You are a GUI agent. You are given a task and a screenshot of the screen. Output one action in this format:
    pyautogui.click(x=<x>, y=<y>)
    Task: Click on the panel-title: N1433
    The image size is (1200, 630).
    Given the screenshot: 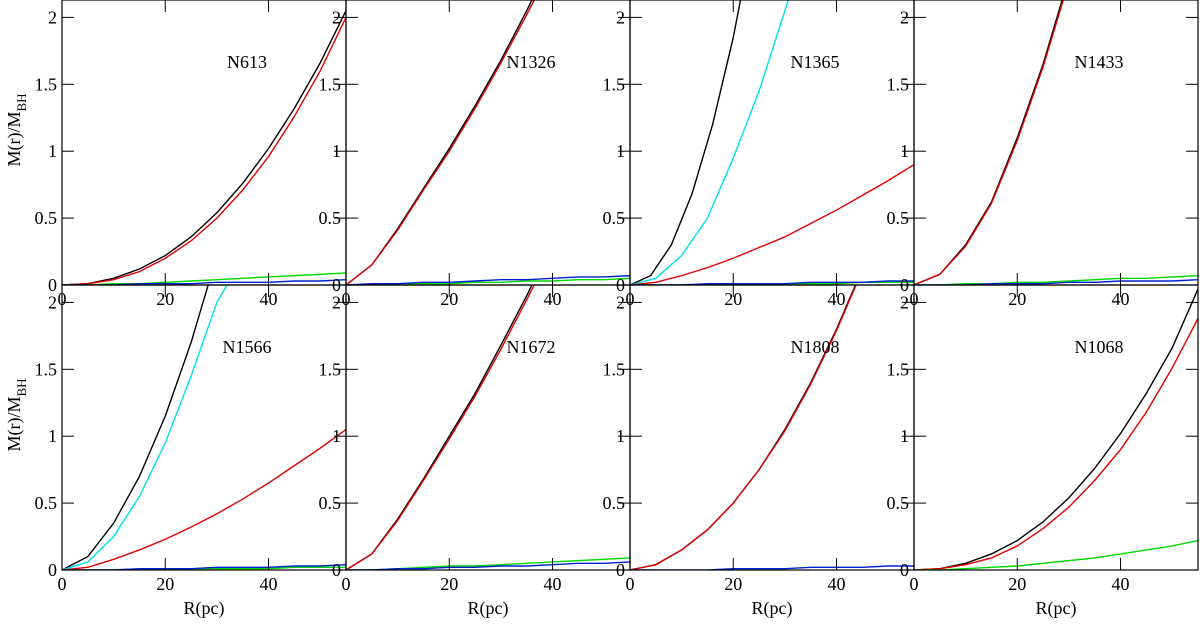 What is the action you would take?
    pyautogui.click(x=1099, y=62)
    